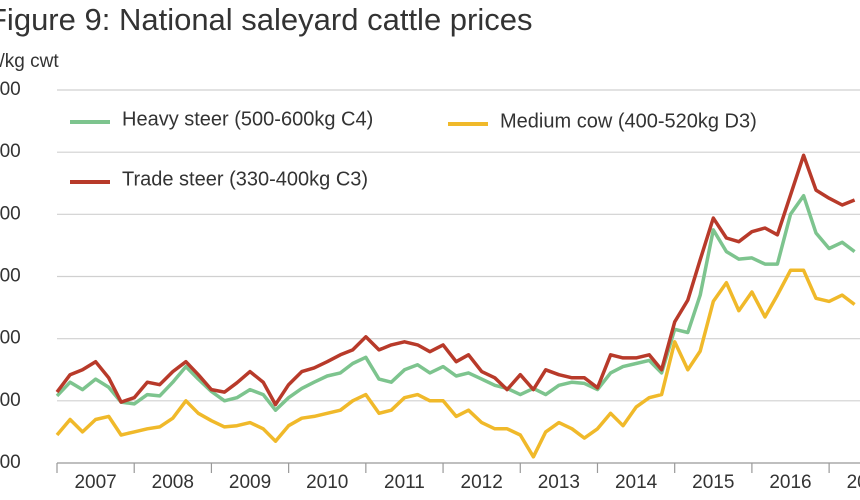 The width and height of the screenshot is (860, 500). What do you see at coordinates (636, 482) in the screenshot?
I see `x-tick-label: 2014` at bounding box center [636, 482].